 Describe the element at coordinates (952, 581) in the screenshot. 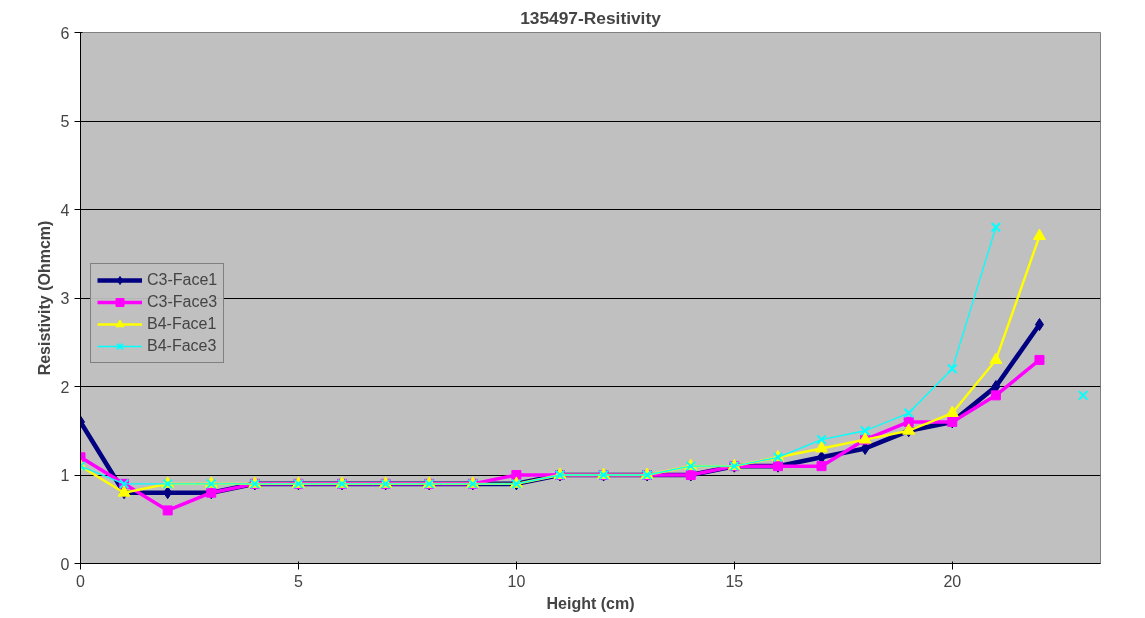

I see `x-tick-label: 20` at that location.